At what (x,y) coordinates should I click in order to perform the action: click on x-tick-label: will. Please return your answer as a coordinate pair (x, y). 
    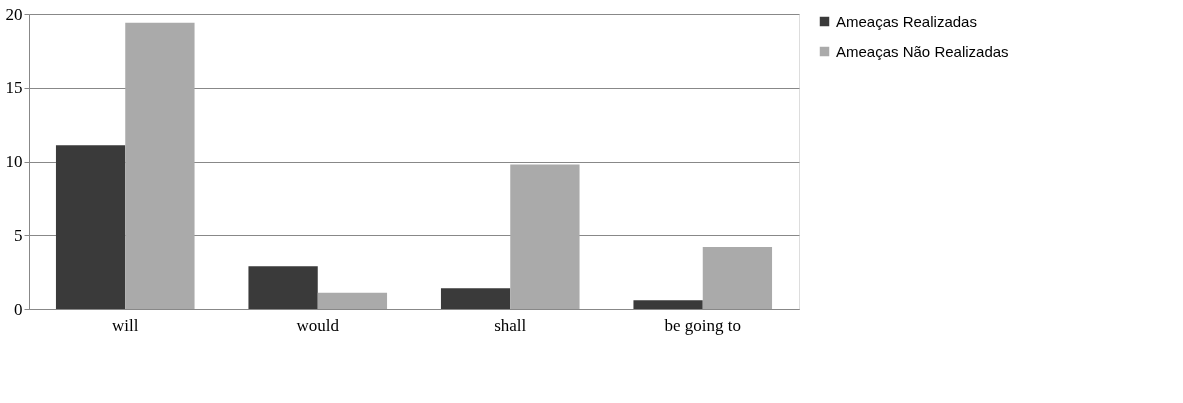
    Looking at the image, I should click on (125, 325).